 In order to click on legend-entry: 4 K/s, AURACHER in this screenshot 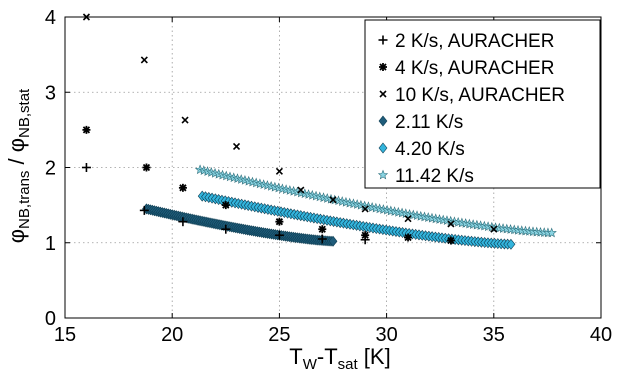, I will do `click(474, 68)`.